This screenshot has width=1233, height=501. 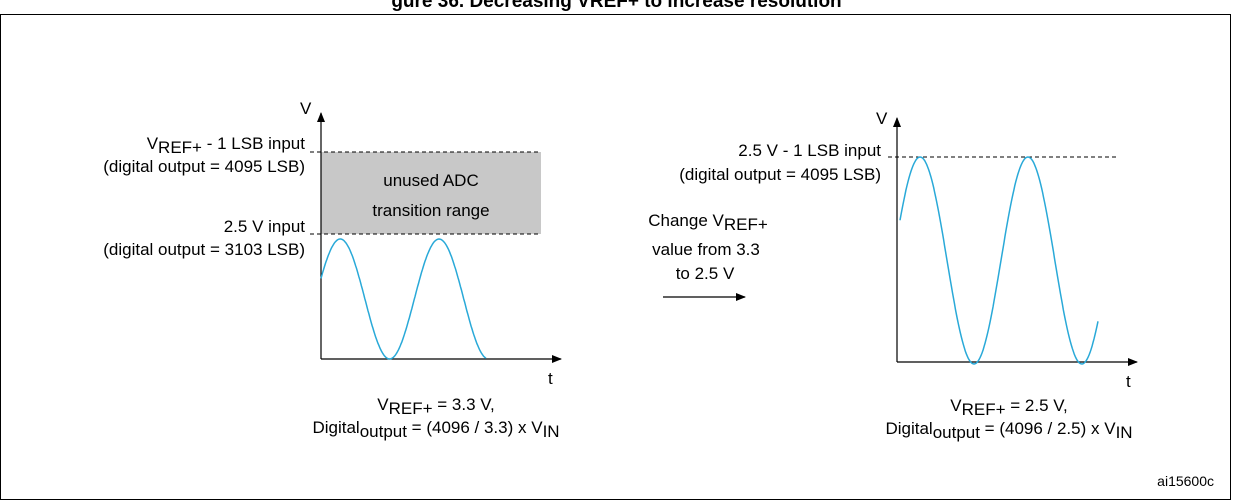 What do you see at coordinates (435, 429) in the screenshot?
I see `left-caption-formula: Digitaloutput = (4096 / 3.3) x VIN` at bounding box center [435, 429].